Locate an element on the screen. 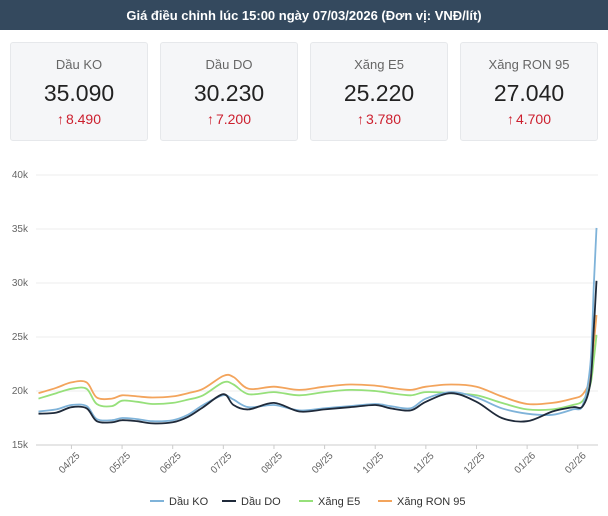 This screenshot has width=608, height=516. price-card-xang-ron95: Xăng RON 95 27.040 ↑ 4.700 is located at coordinates (529, 91).